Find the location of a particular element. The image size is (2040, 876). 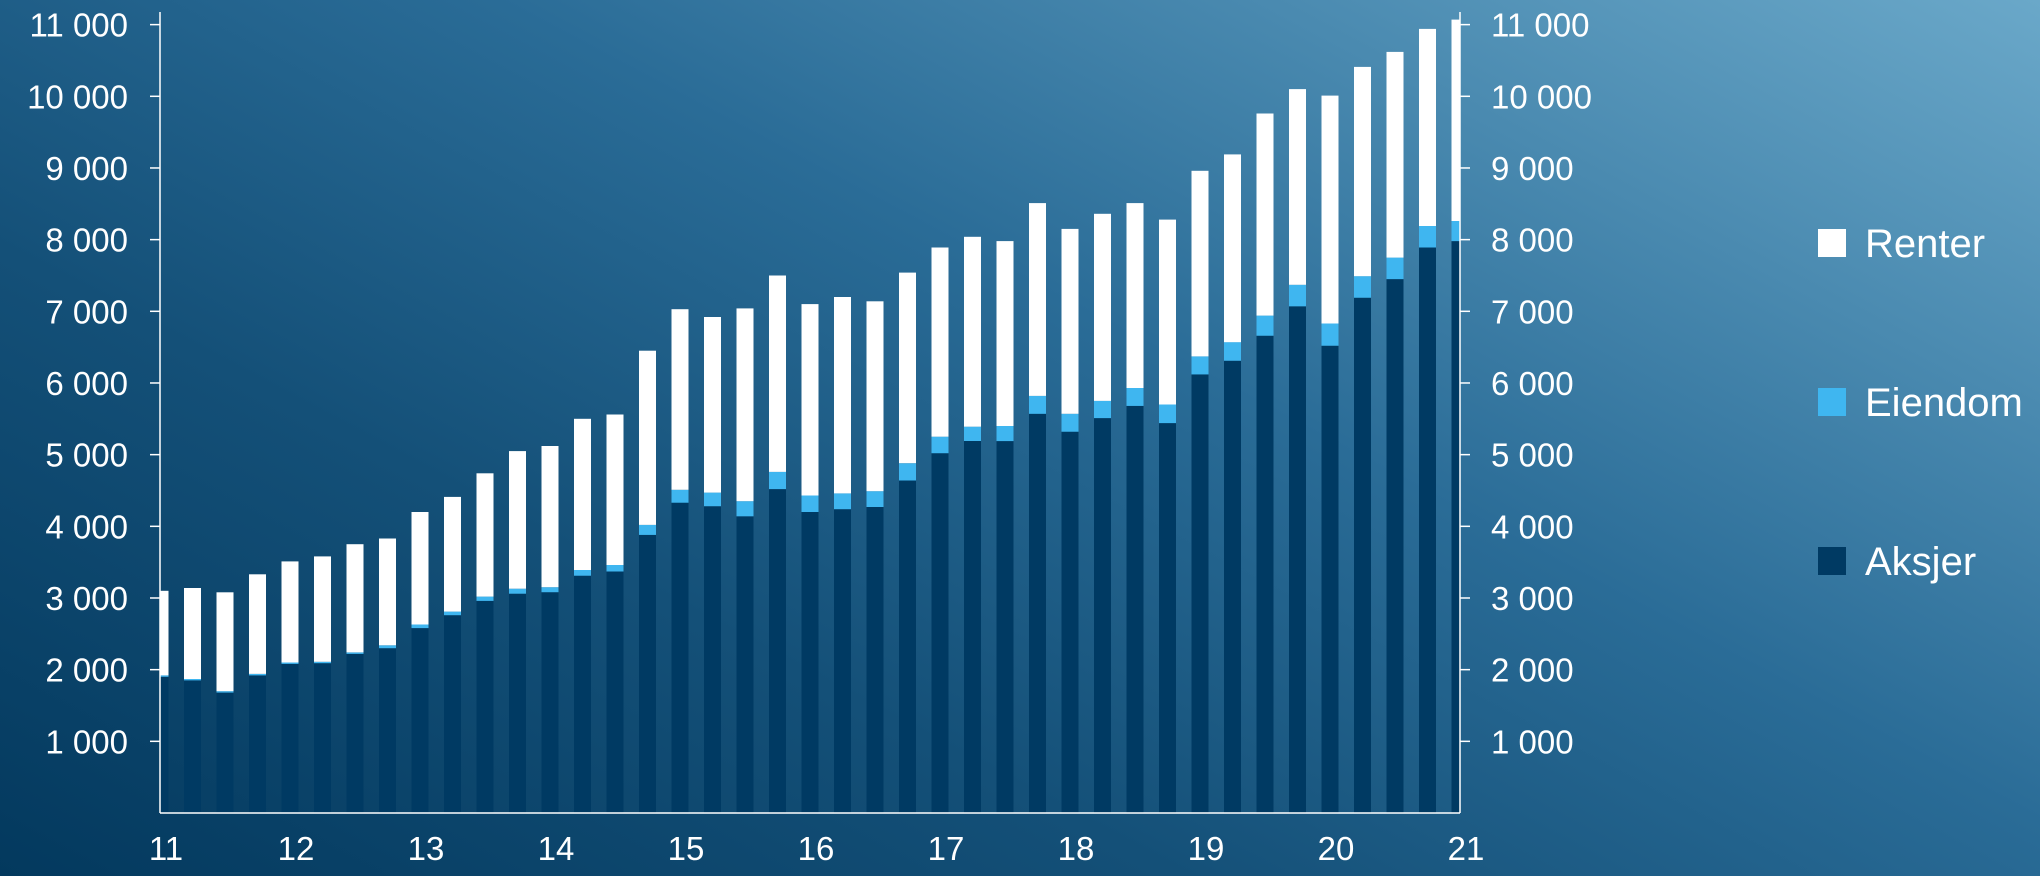

right-y-tick-label: 11 000 is located at coordinates (1540, 25).